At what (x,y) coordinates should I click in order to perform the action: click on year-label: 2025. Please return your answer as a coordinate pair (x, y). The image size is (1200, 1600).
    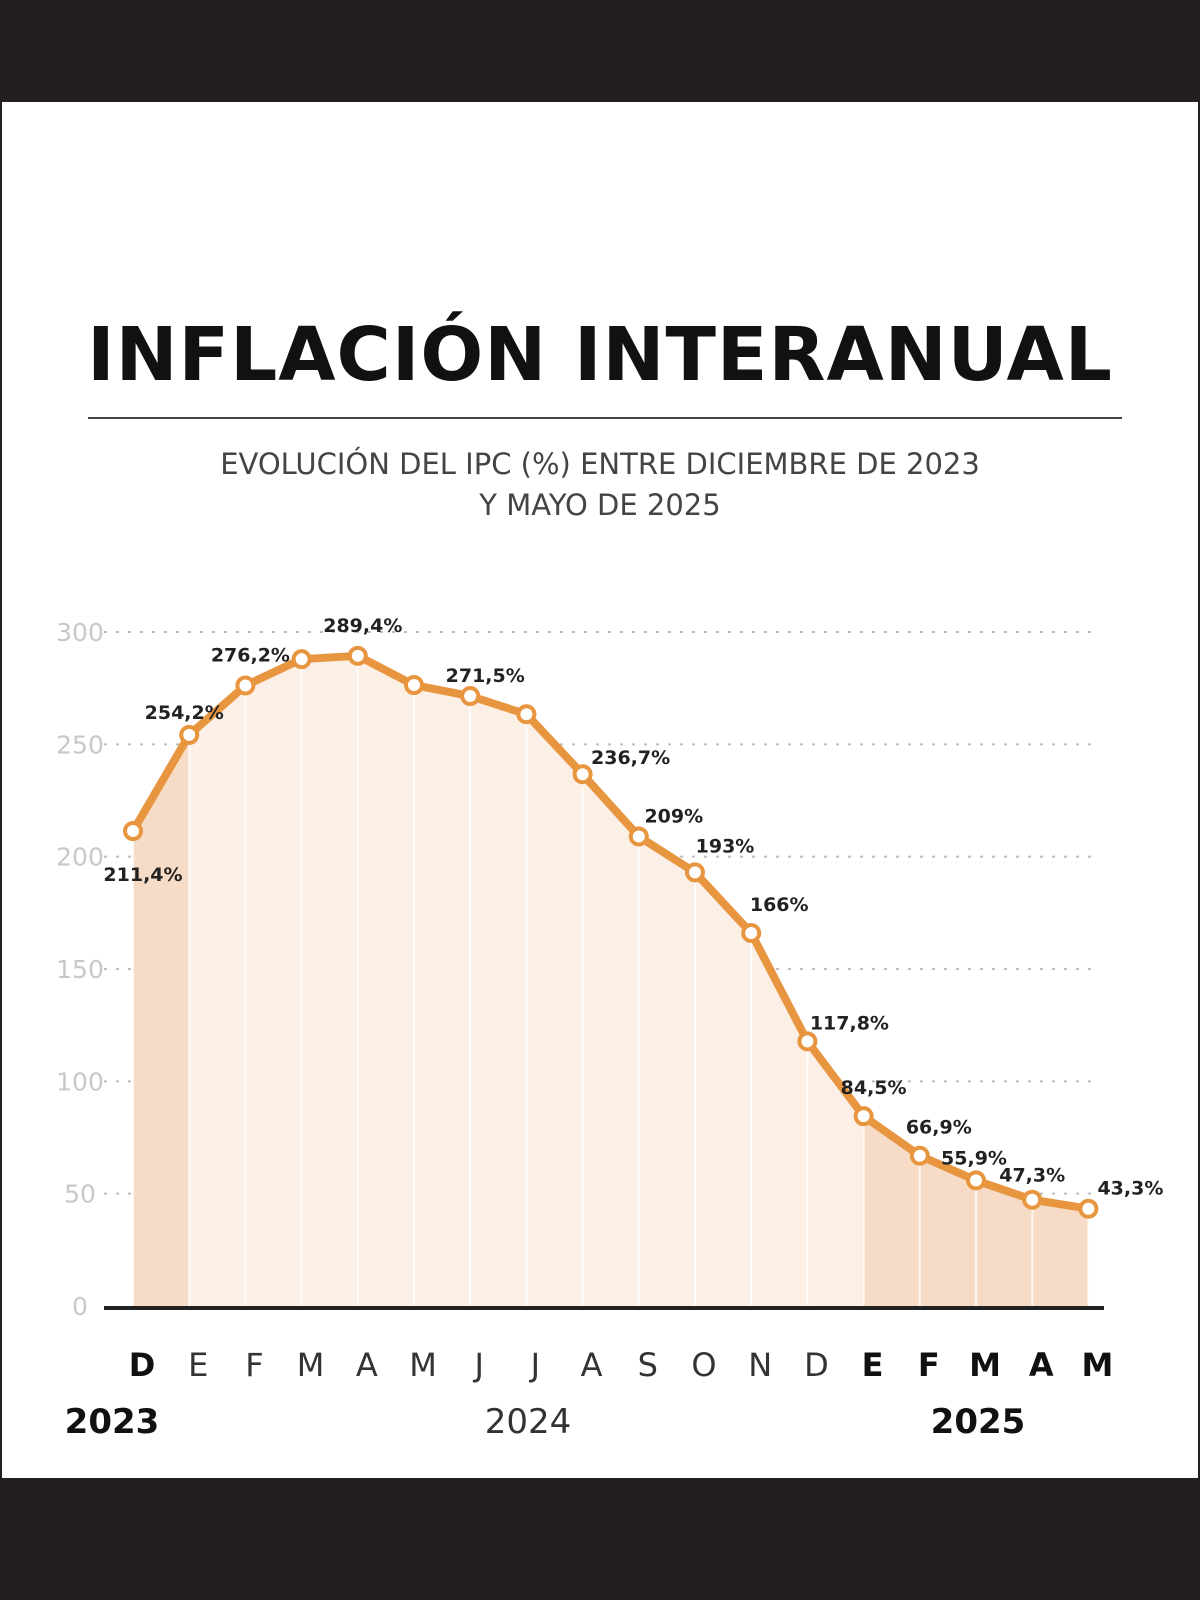
    Looking at the image, I should click on (978, 1422).